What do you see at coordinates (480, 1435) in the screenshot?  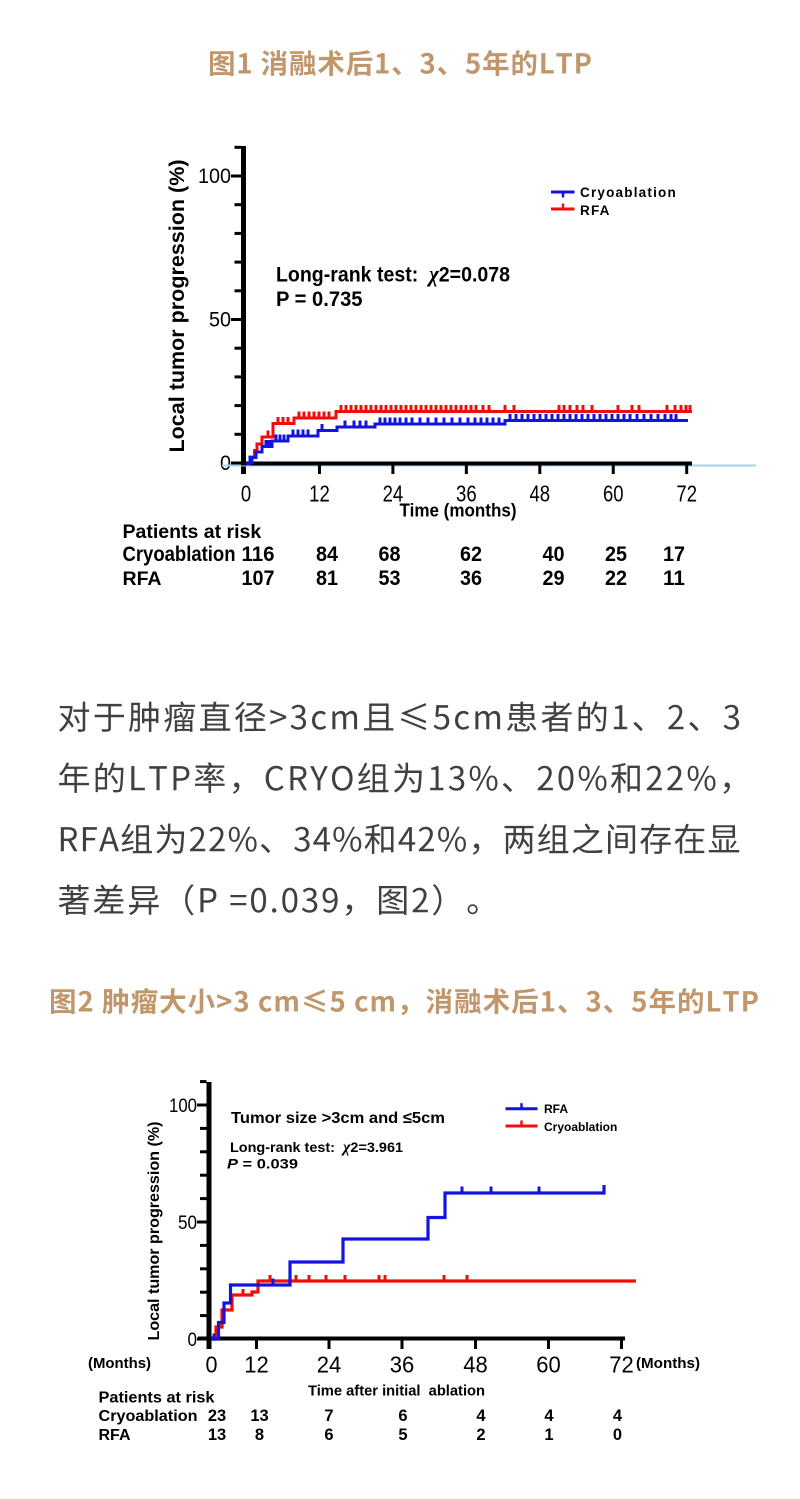 I see `svg-text: 2` at bounding box center [480, 1435].